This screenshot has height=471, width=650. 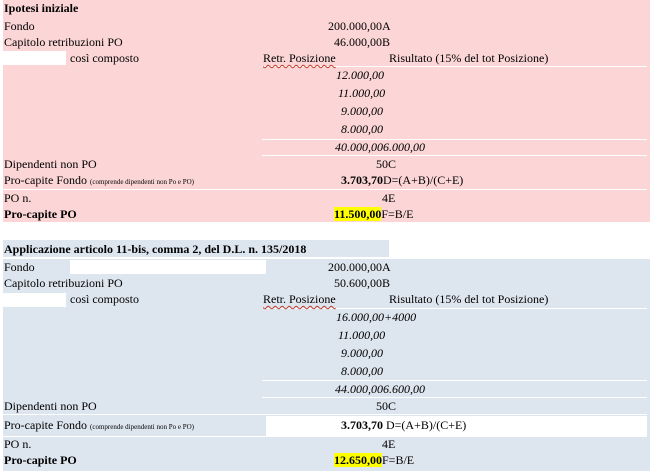 I want to click on section1-totals: 40.000,006.000,00, so click(x=380, y=147).